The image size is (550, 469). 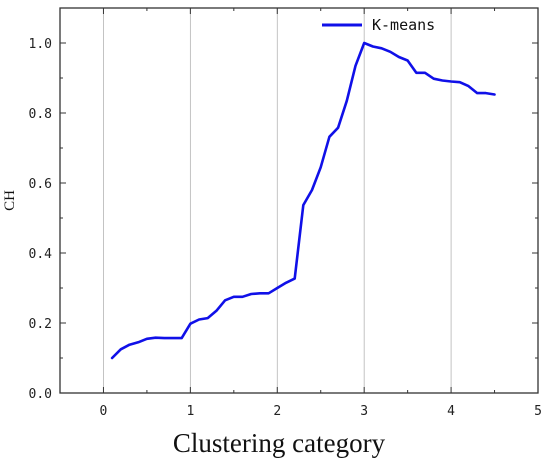 I want to click on x-axis-label: Clustering category, so click(x=279, y=443).